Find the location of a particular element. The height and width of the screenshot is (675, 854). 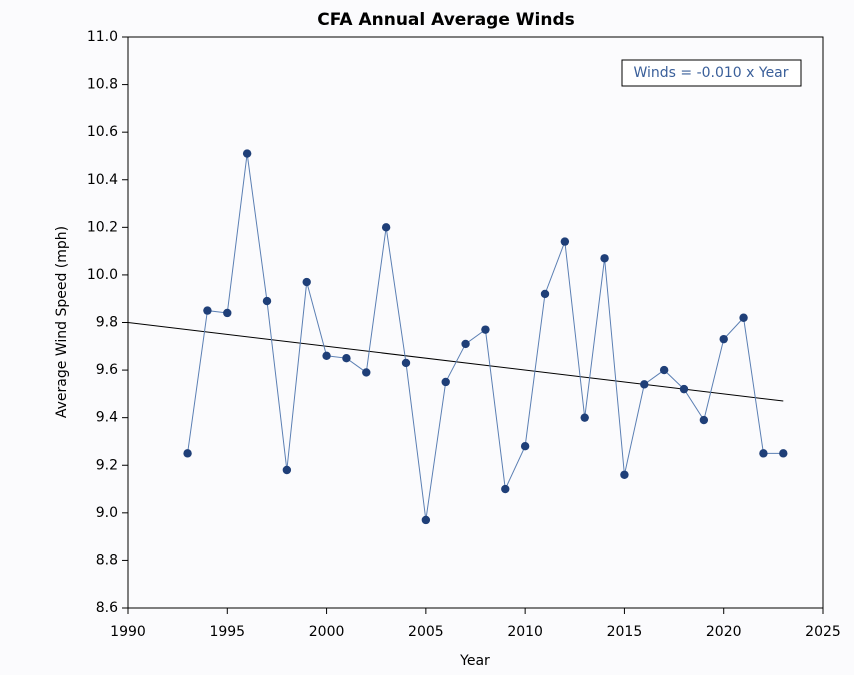

y-tick-label: 9.4 is located at coordinates (107, 418).